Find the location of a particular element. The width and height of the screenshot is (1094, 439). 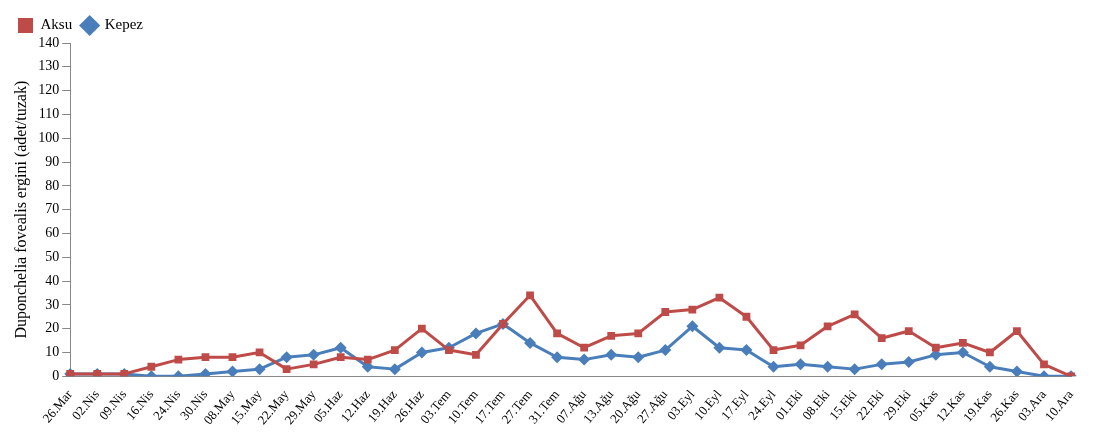

y-tick-label: 100 is located at coordinates (49, 137).